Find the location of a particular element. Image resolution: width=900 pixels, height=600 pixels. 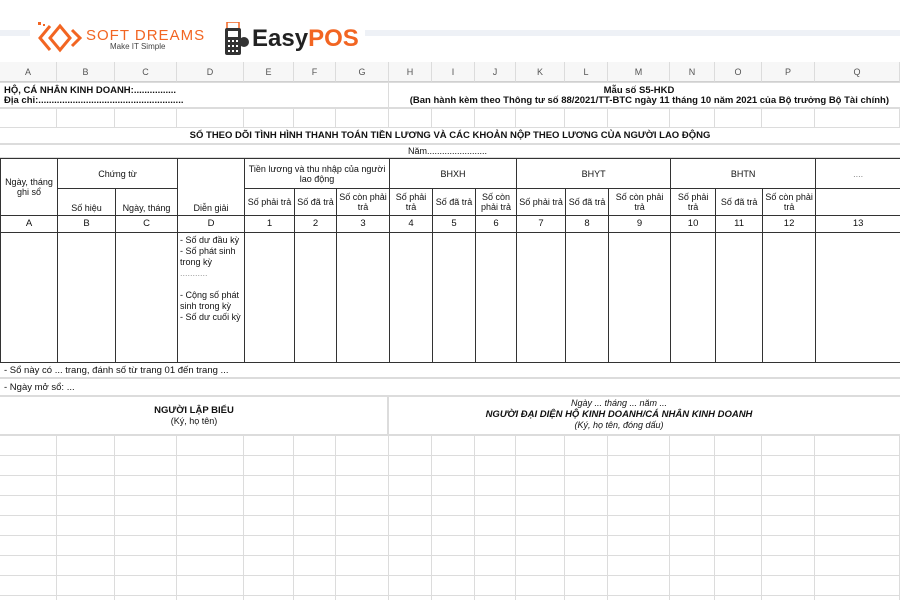

softdreams-tagline: Make IT Simple is located at coordinates (138, 46).